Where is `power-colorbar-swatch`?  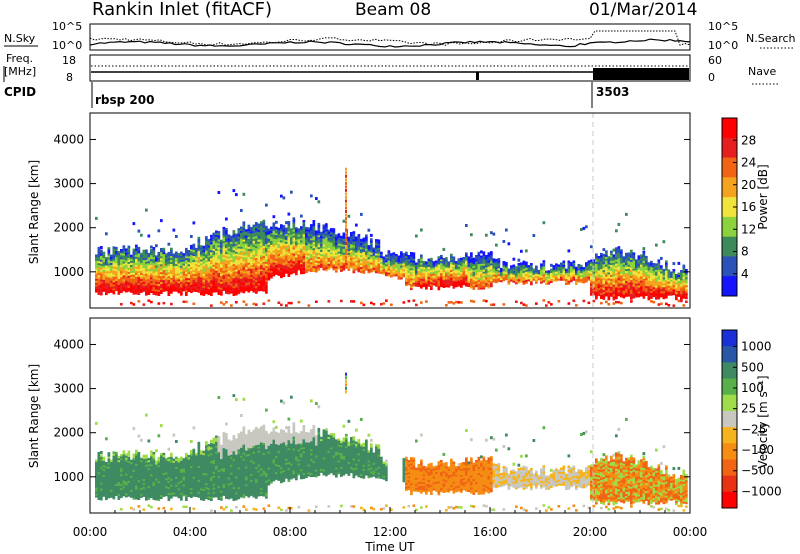 power-colorbar-swatch is located at coordinates (729, 266).